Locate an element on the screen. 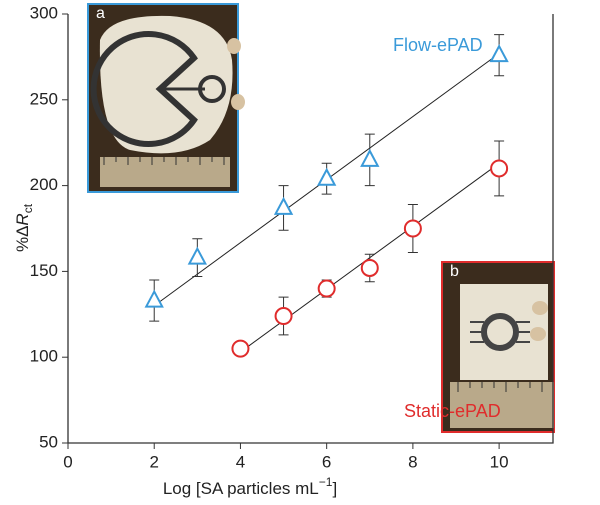 Image resolution: width=600 pixels, height=505 pixels. y-axis-label-main: %Δ is located at coordinates (22, 239).